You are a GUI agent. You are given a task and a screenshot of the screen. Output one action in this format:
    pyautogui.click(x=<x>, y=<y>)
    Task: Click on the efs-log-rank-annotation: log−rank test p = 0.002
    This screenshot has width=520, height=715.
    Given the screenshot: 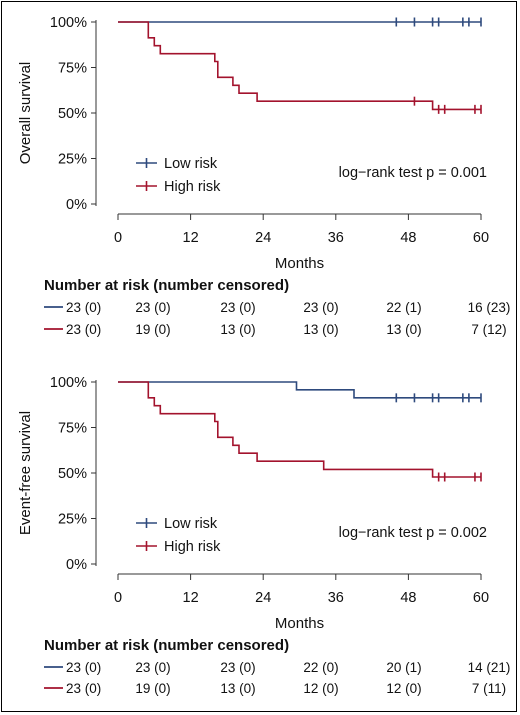 What is the action you would take?
    pyautogui.click(x=413, y=533)
    